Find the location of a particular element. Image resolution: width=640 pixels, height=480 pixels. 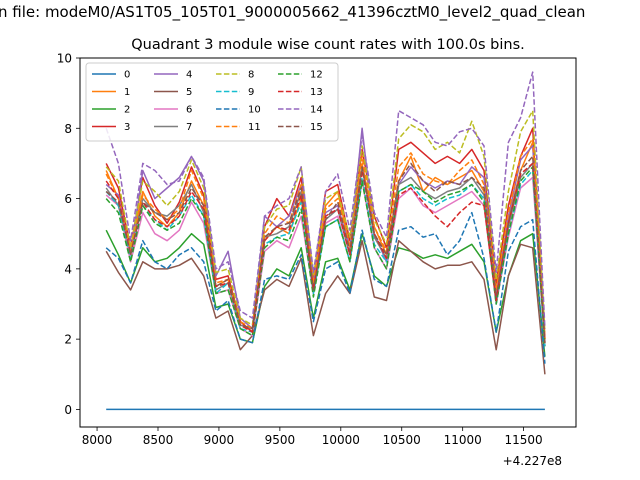

y-axis: 0 2 4 6 8 10 is located at coordinates (68, 234).